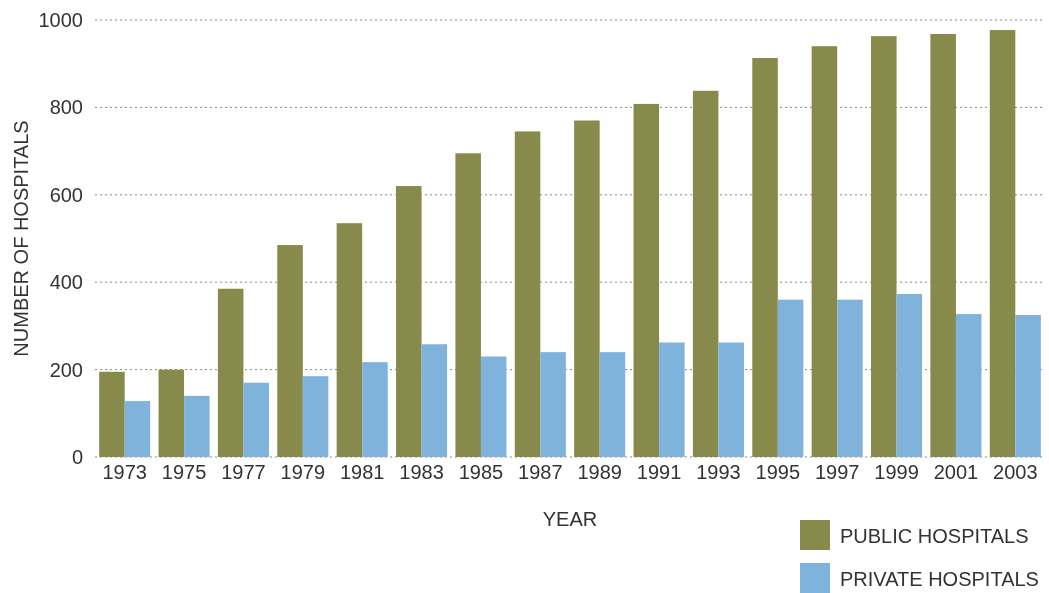  I want to click on y-tick-label: 400, so click(66, 282).